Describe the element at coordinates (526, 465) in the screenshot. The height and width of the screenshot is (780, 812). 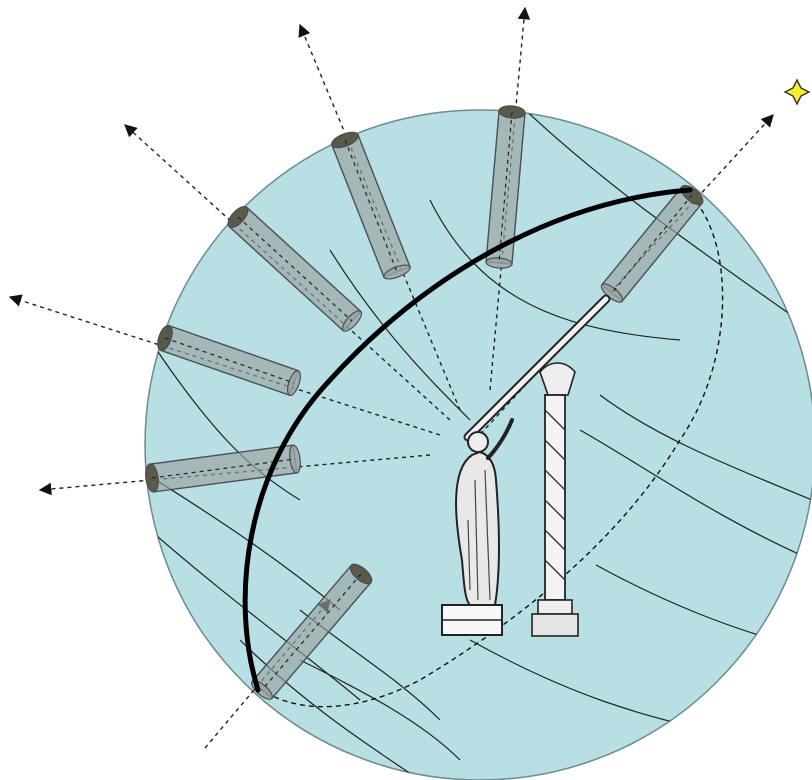
I see `astronomer-with-telescope-icon` at that location.